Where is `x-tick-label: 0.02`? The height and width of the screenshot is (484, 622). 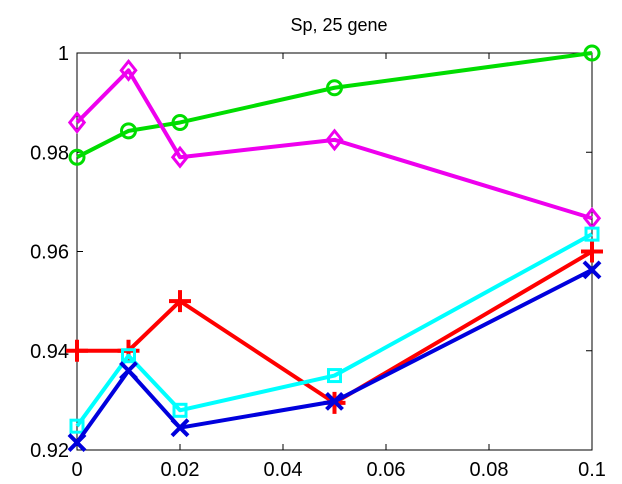 x-tick-label: 0.02 is located at coordinates (180, 470).